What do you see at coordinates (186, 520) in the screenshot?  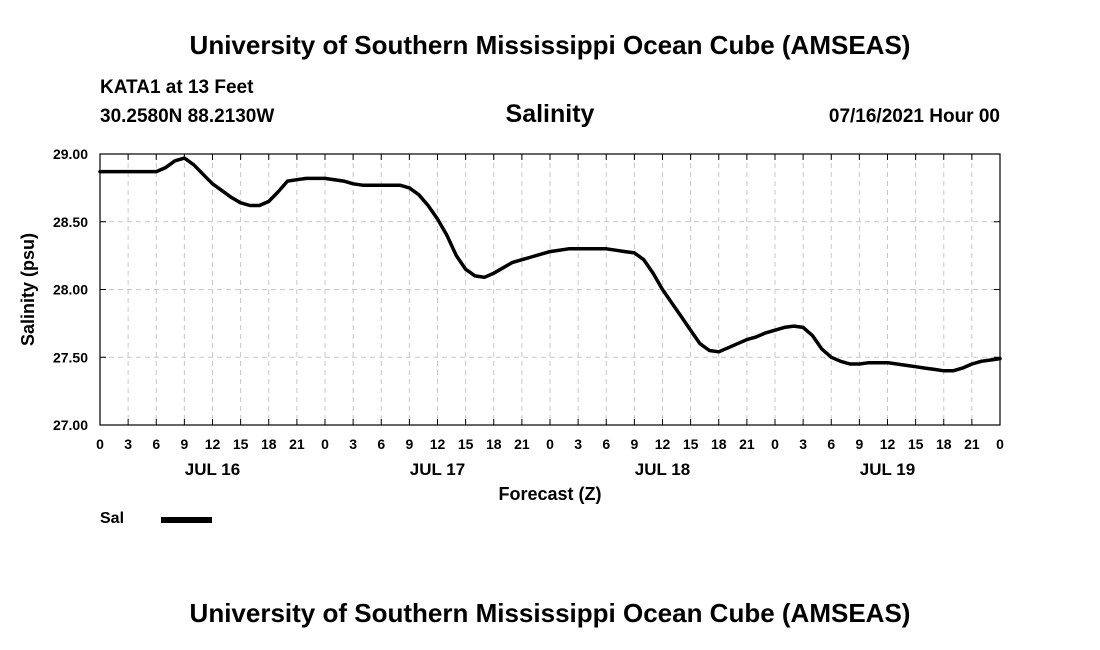 I see `legend-line-swatch` at bounding box center [186, 520].